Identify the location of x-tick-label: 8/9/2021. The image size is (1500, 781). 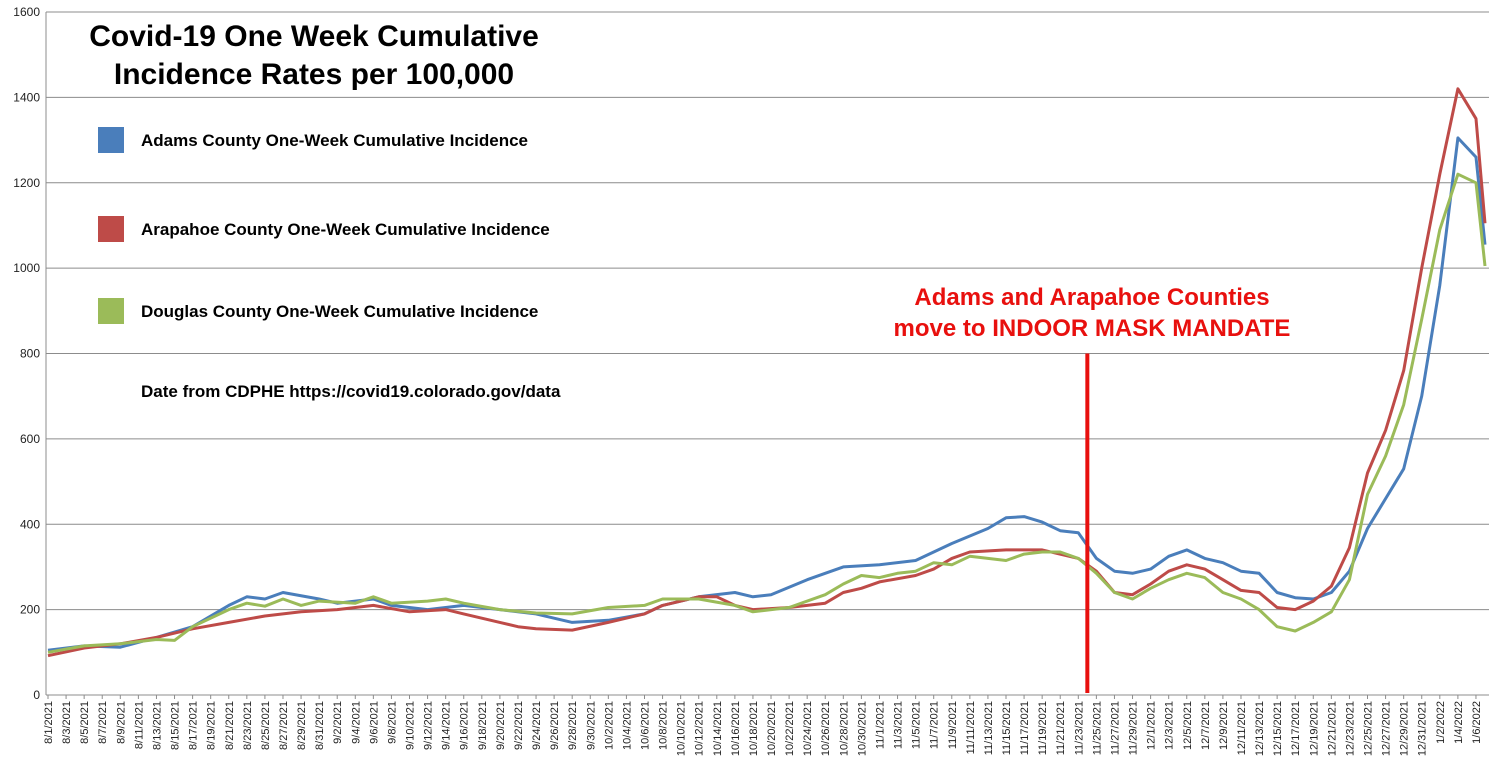
(121, 722).